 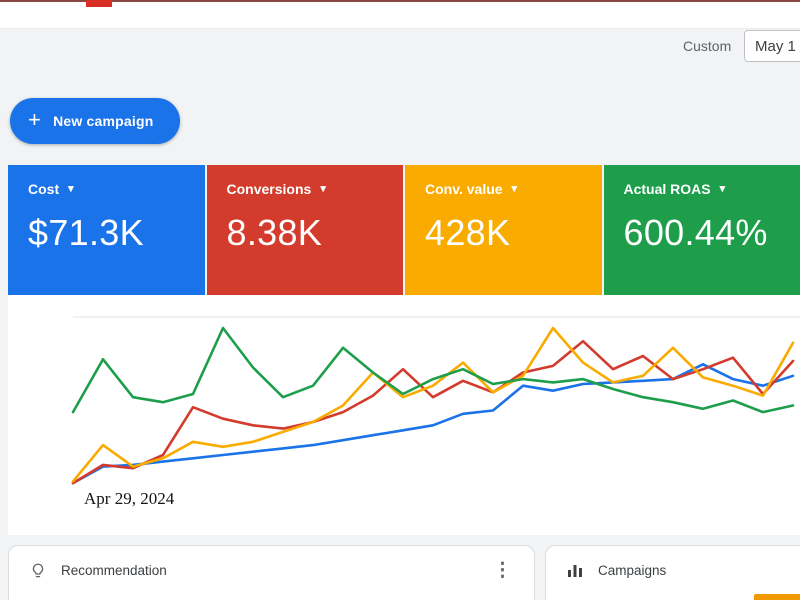 I want to click on scorecard-conv-value: Conv. value ▾ 428K, so click(x=503, y=230).